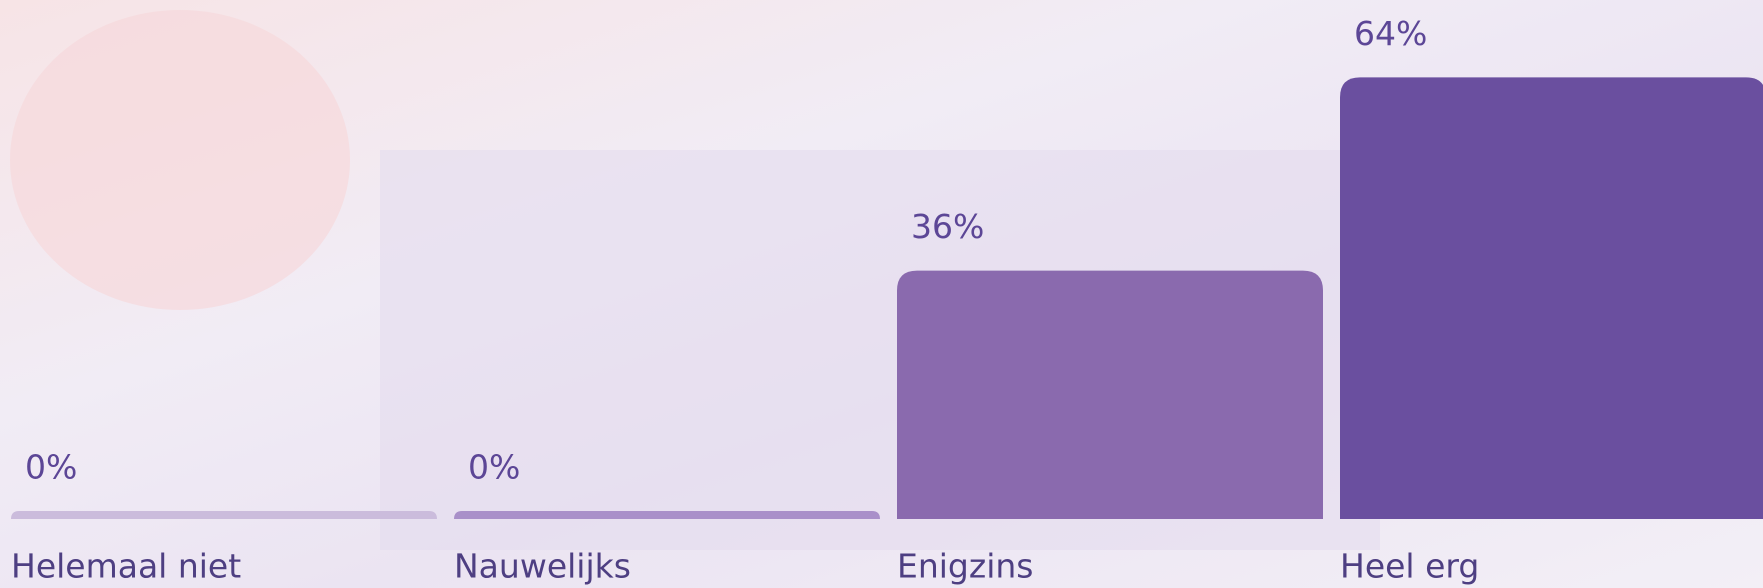  I want to click on background-shape, so click(180, 160).